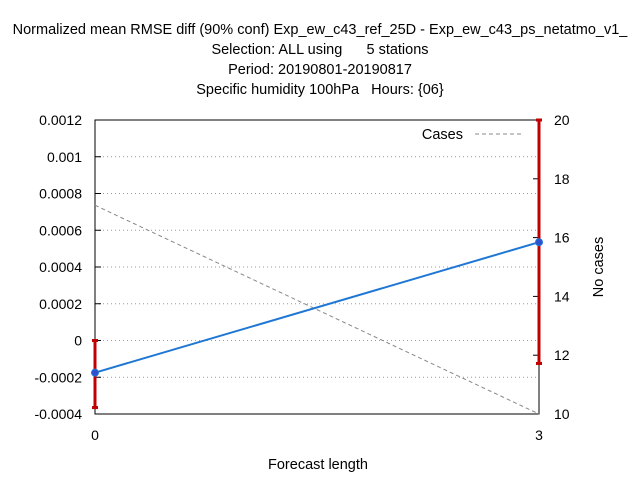  I want to click on y2-tick-label: 18, so click(562, 179).